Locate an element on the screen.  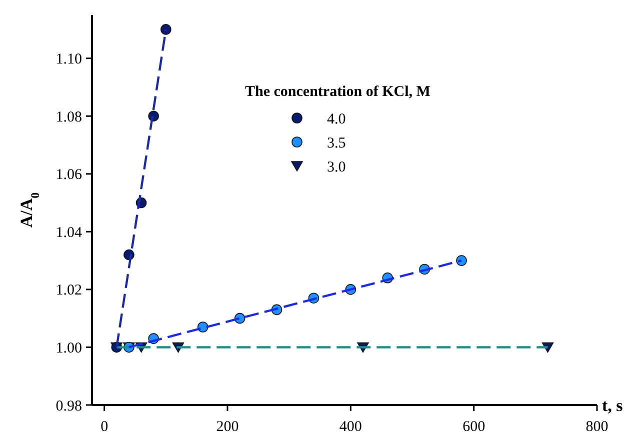
x-tick-label: 0 is located at coordinates (104, 427).